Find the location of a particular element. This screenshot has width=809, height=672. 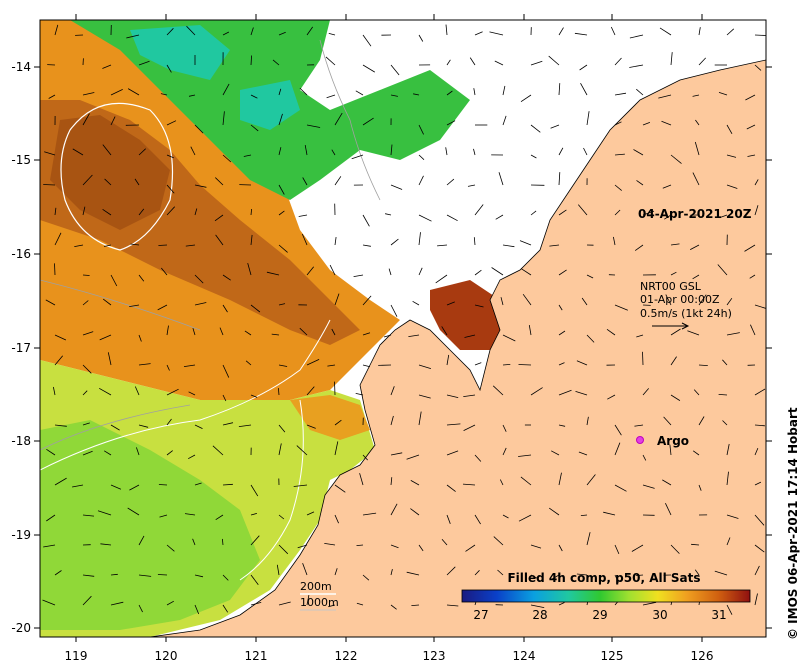

colorbar-tick-27: 27 is located at coordinates (480, 615).